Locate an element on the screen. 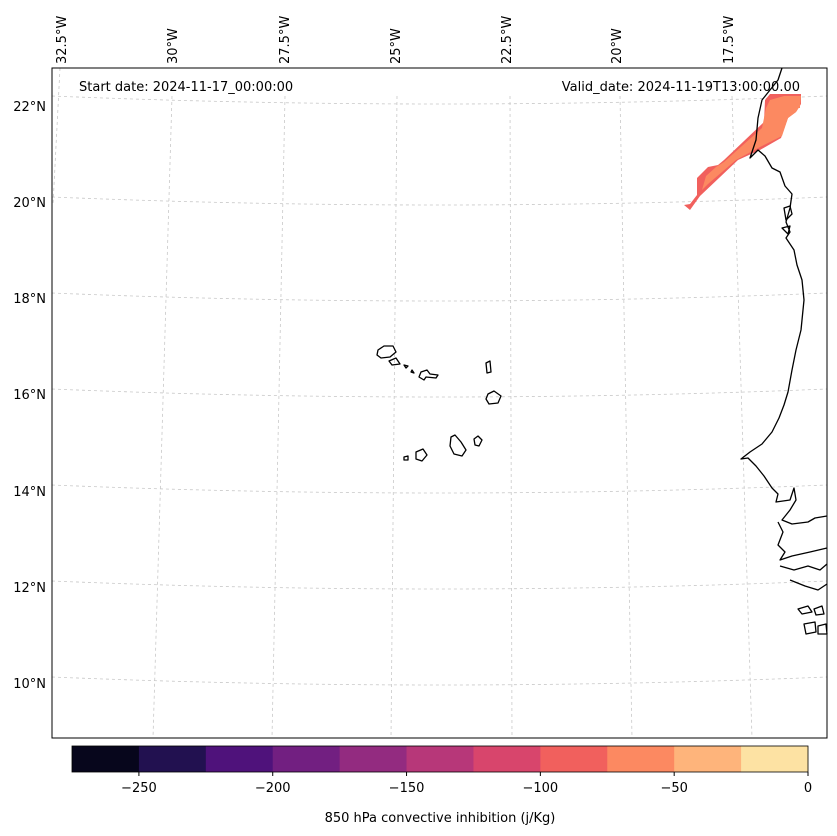 The height and width of the screenshot is (836, 837). colorbar-tick-label: −250 is located at coordinates (139, 788).